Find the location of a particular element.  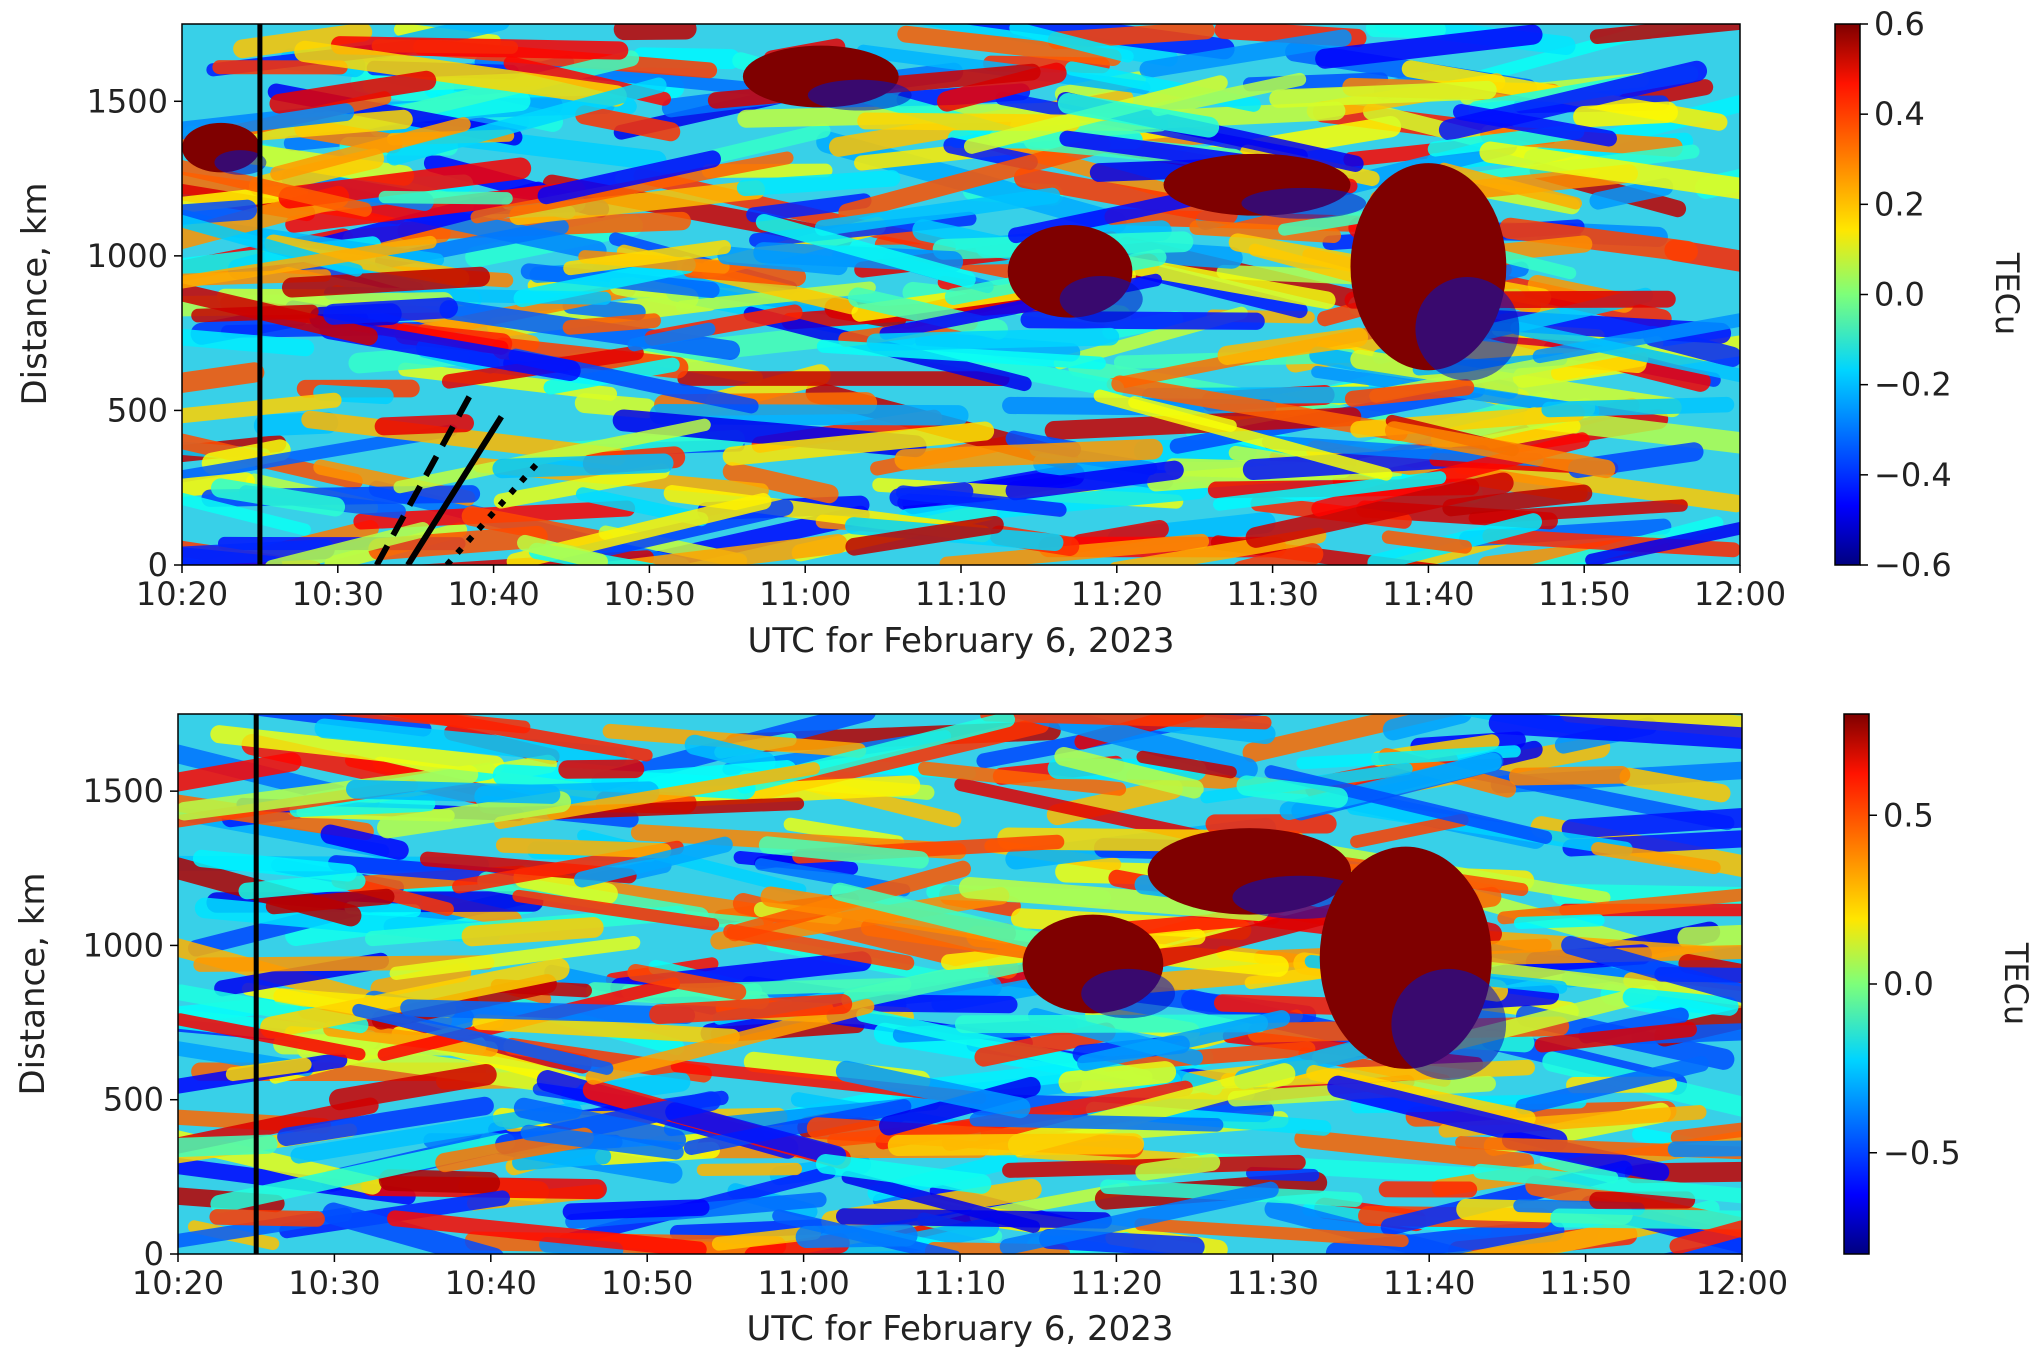

colorbar-tick-label: −0.6 is located at coordinates (1913, 565).